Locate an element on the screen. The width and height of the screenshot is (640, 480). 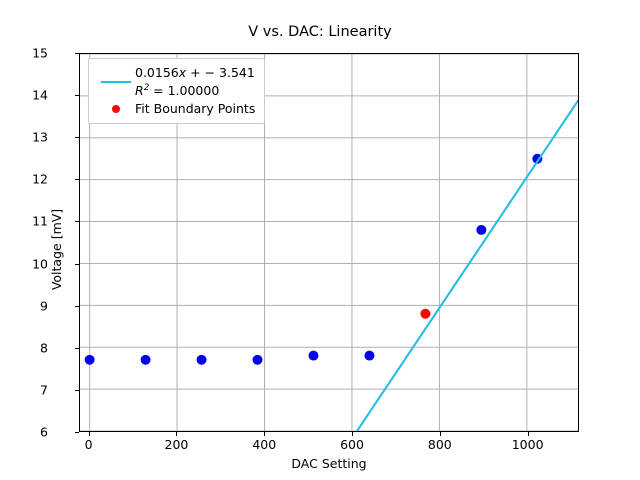
x-tick-label: 1000 is located at coordinates (527, 444).